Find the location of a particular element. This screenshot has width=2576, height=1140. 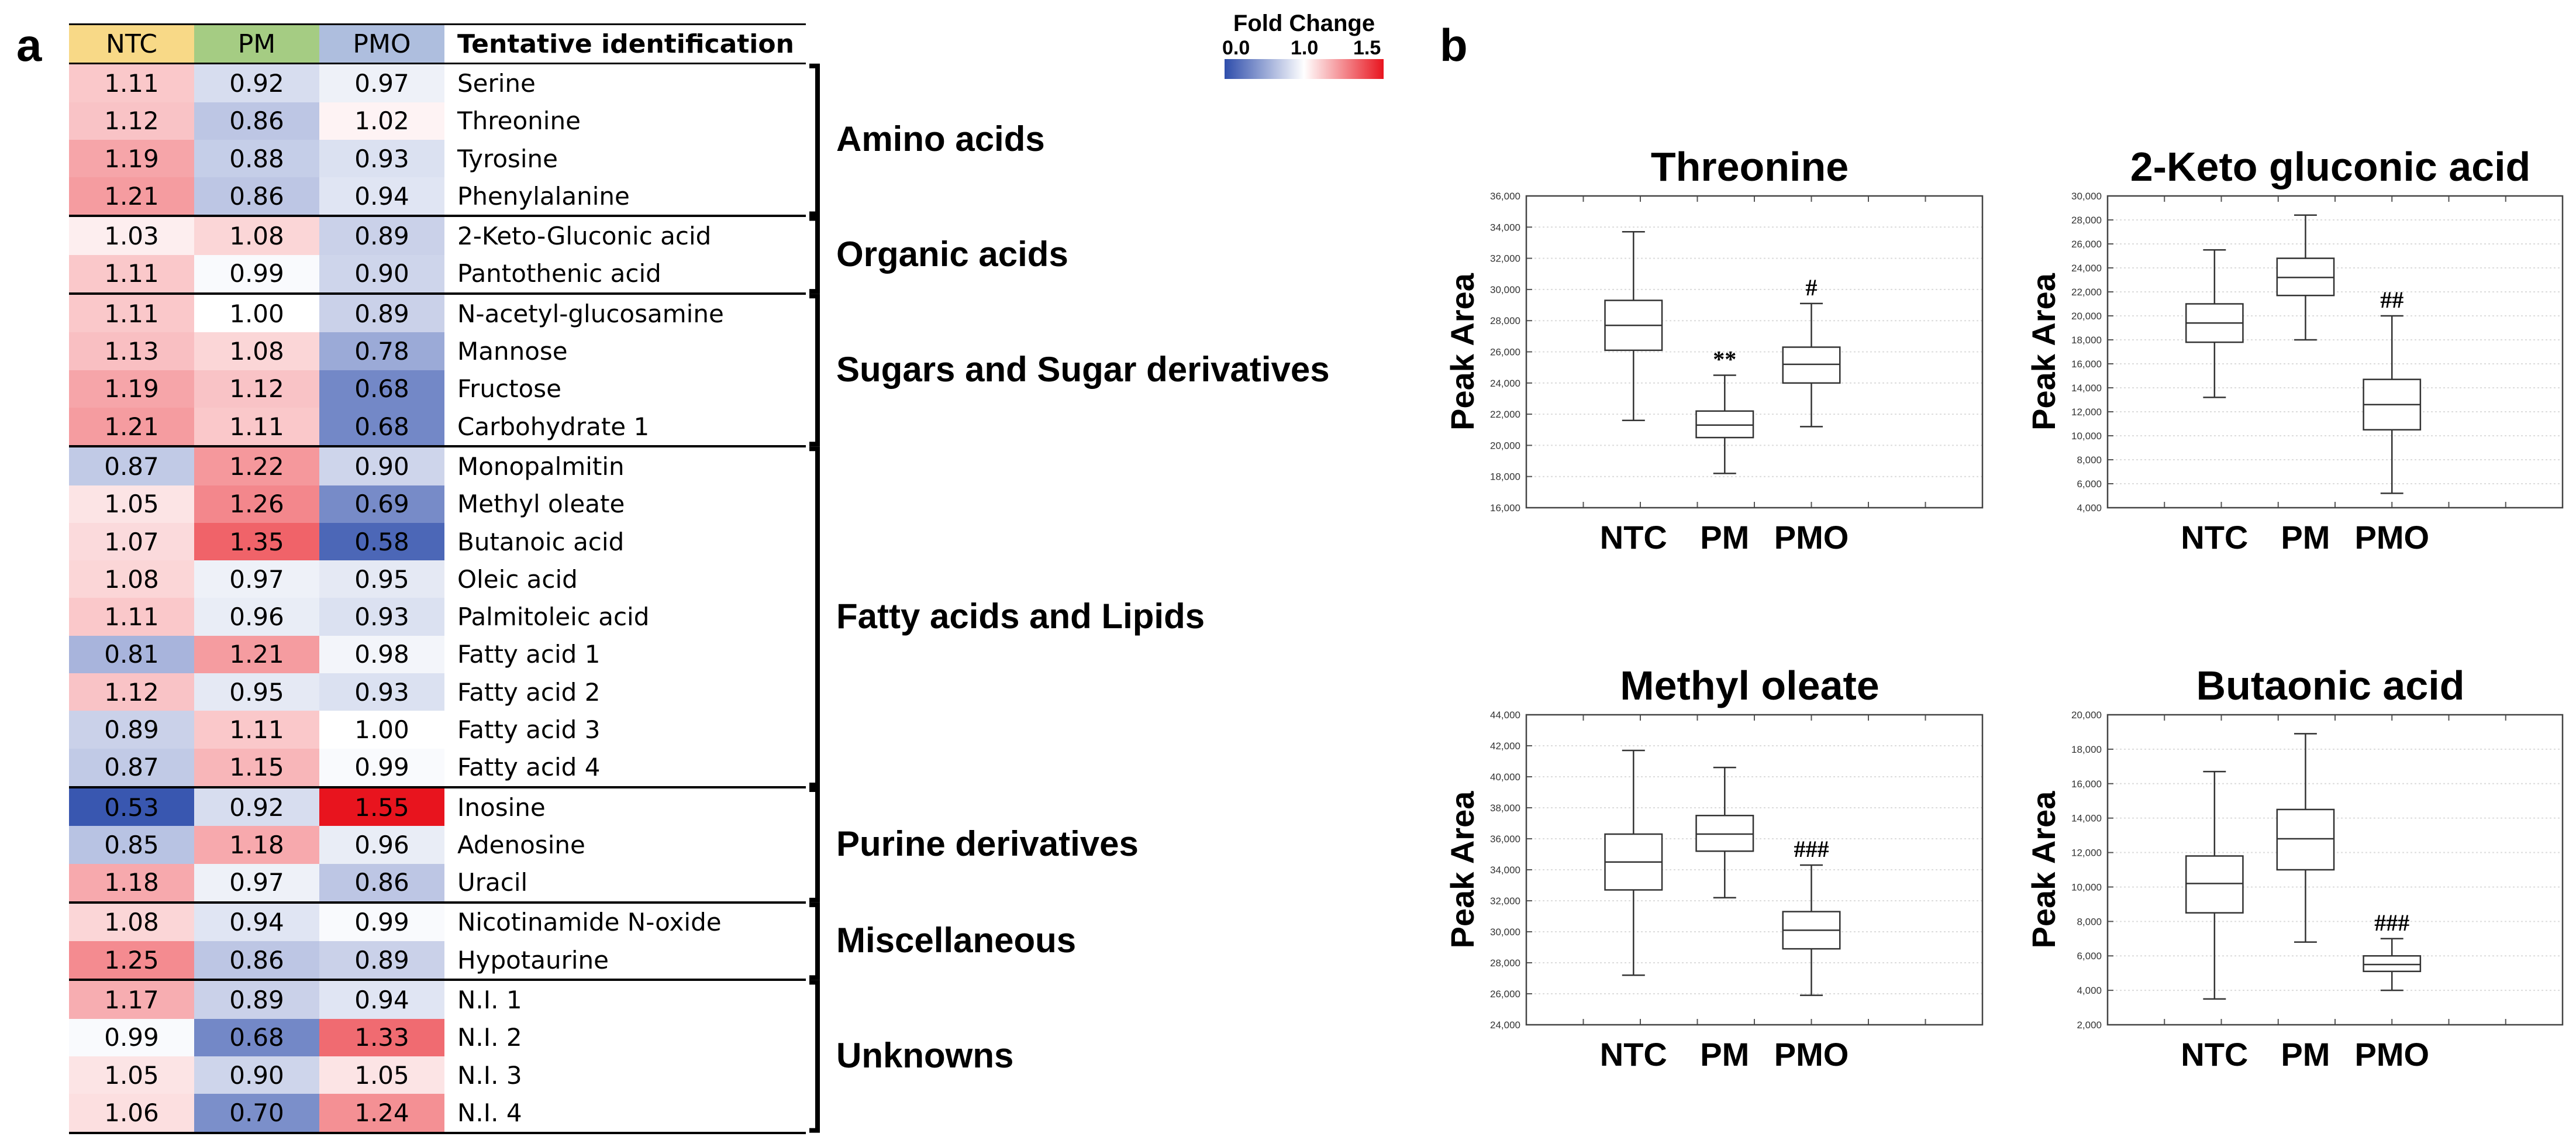

group-brackets is located at coordinates (815, 598).